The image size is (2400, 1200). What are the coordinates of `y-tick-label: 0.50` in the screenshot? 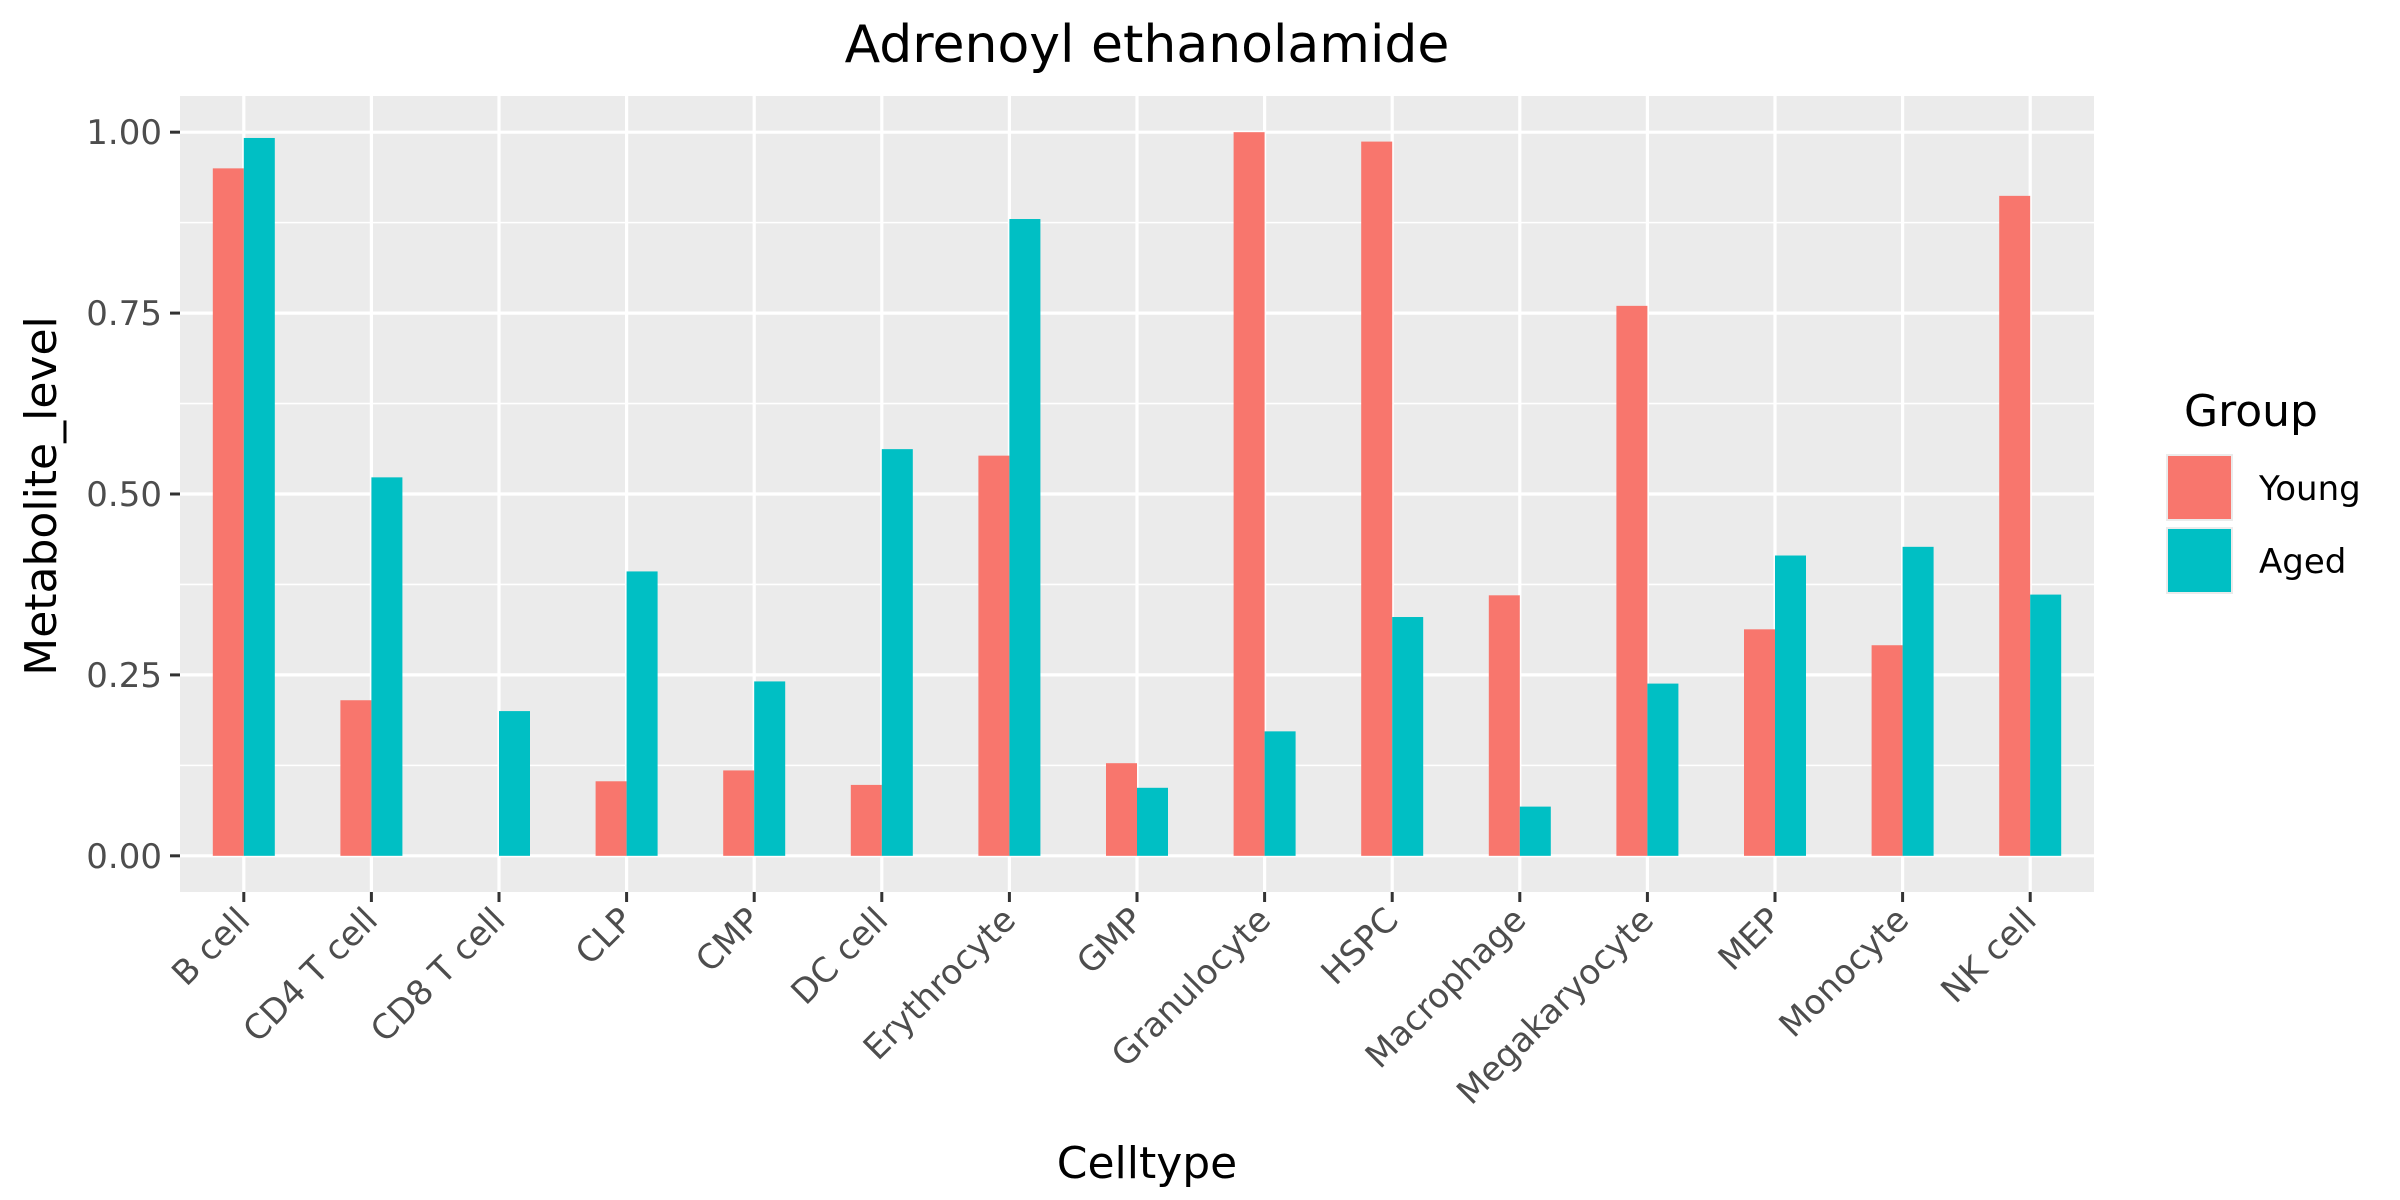 It's located at (124, 495).